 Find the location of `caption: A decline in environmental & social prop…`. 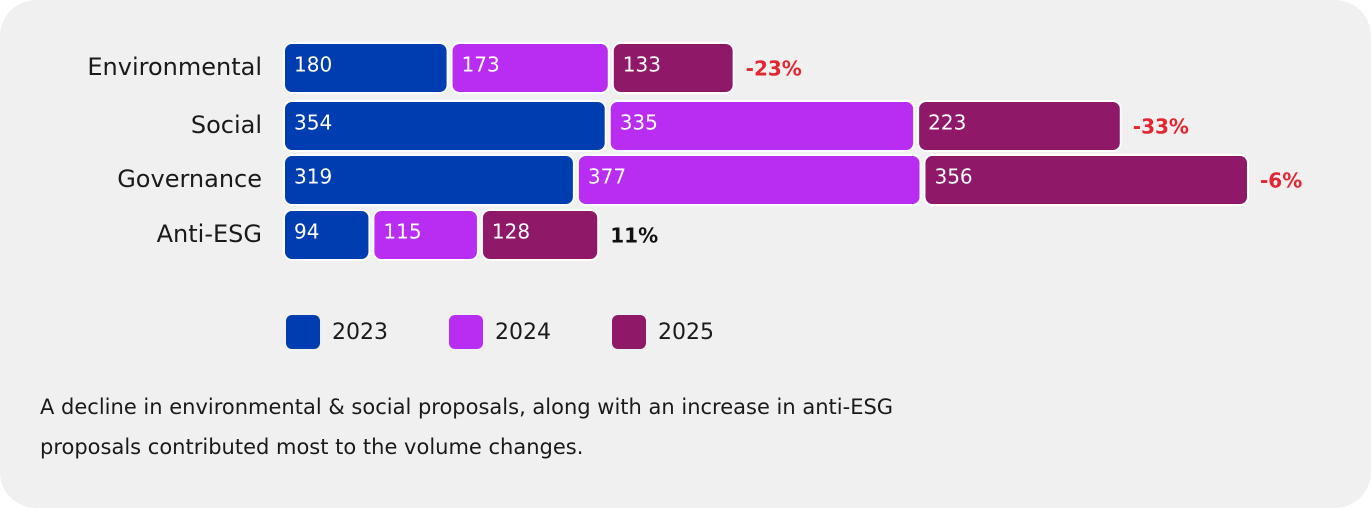

caption: A decline in environmental & social prop… is located at coordinates (467, 427).